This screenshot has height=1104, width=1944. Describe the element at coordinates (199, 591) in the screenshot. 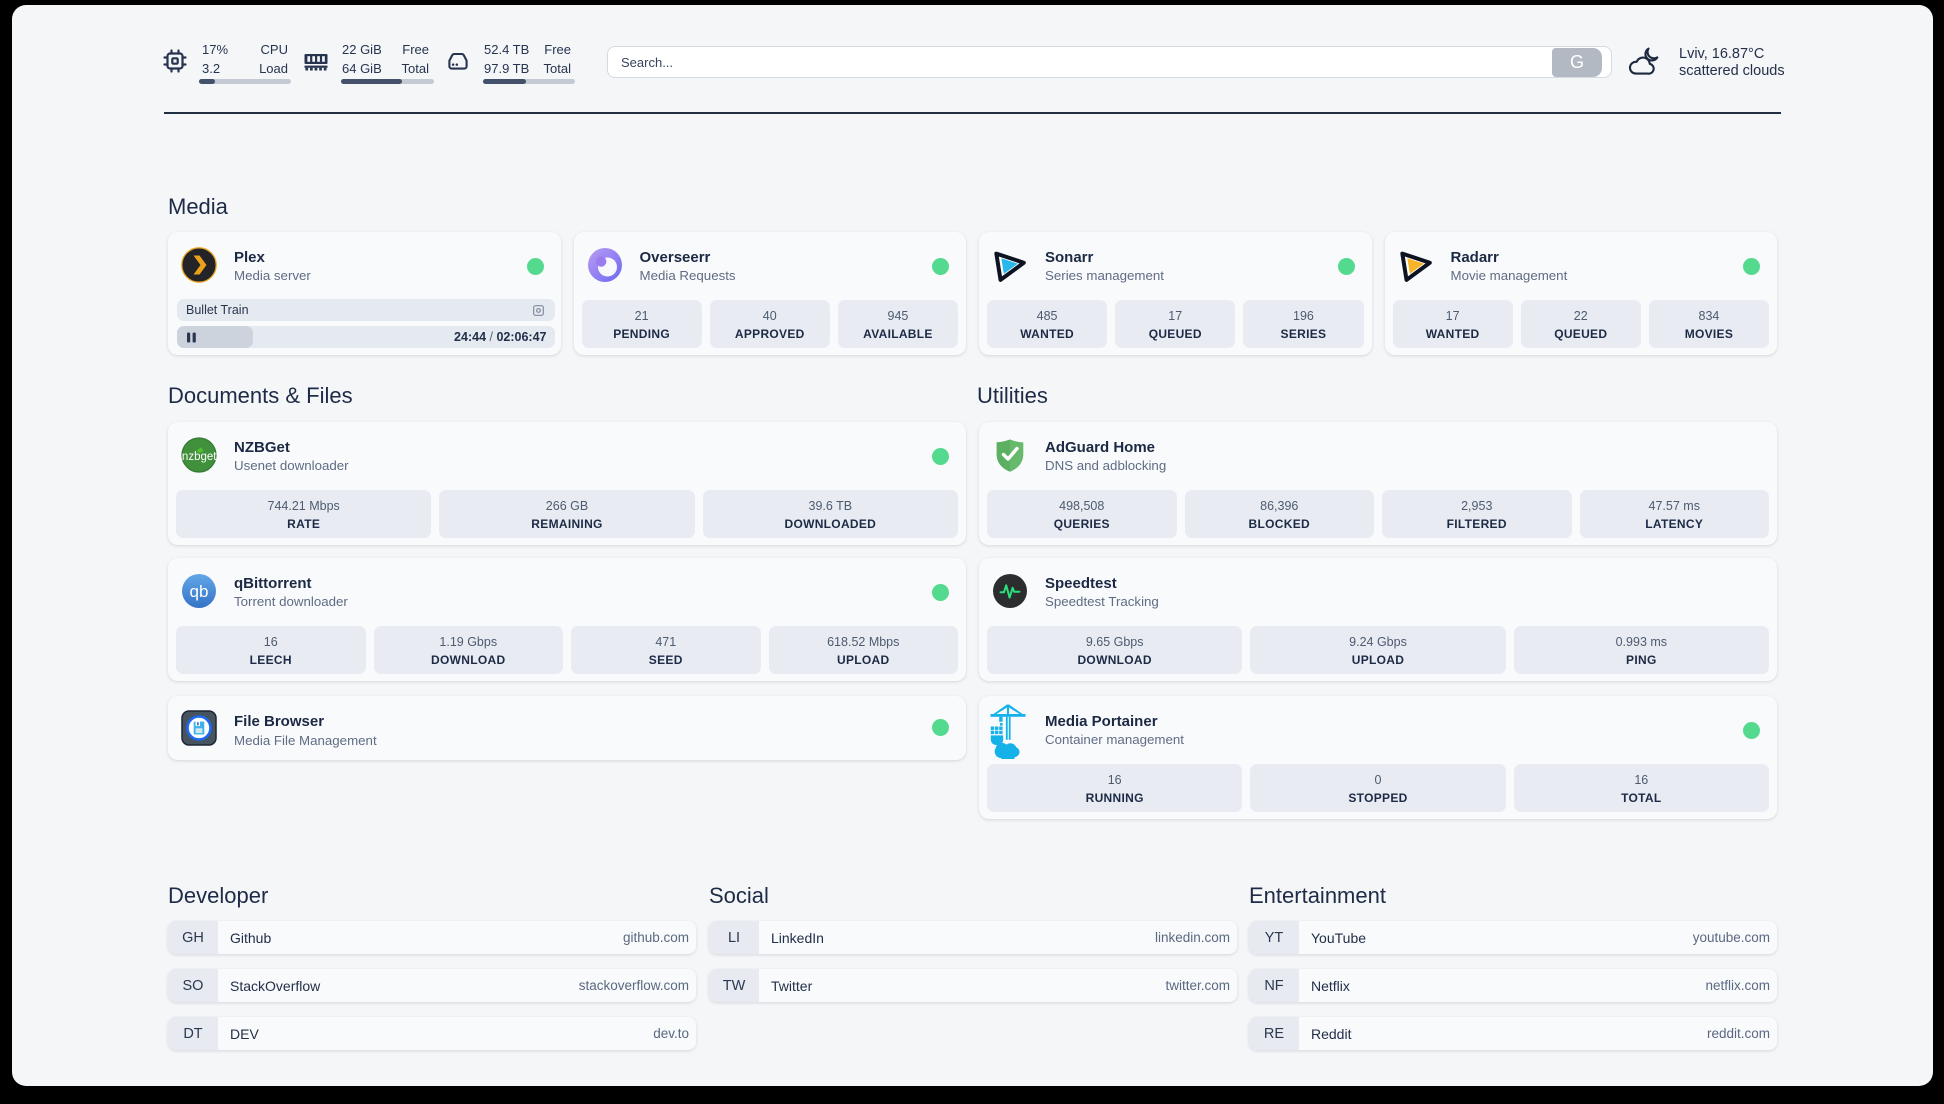

I see `svg-text: qb` at that location.